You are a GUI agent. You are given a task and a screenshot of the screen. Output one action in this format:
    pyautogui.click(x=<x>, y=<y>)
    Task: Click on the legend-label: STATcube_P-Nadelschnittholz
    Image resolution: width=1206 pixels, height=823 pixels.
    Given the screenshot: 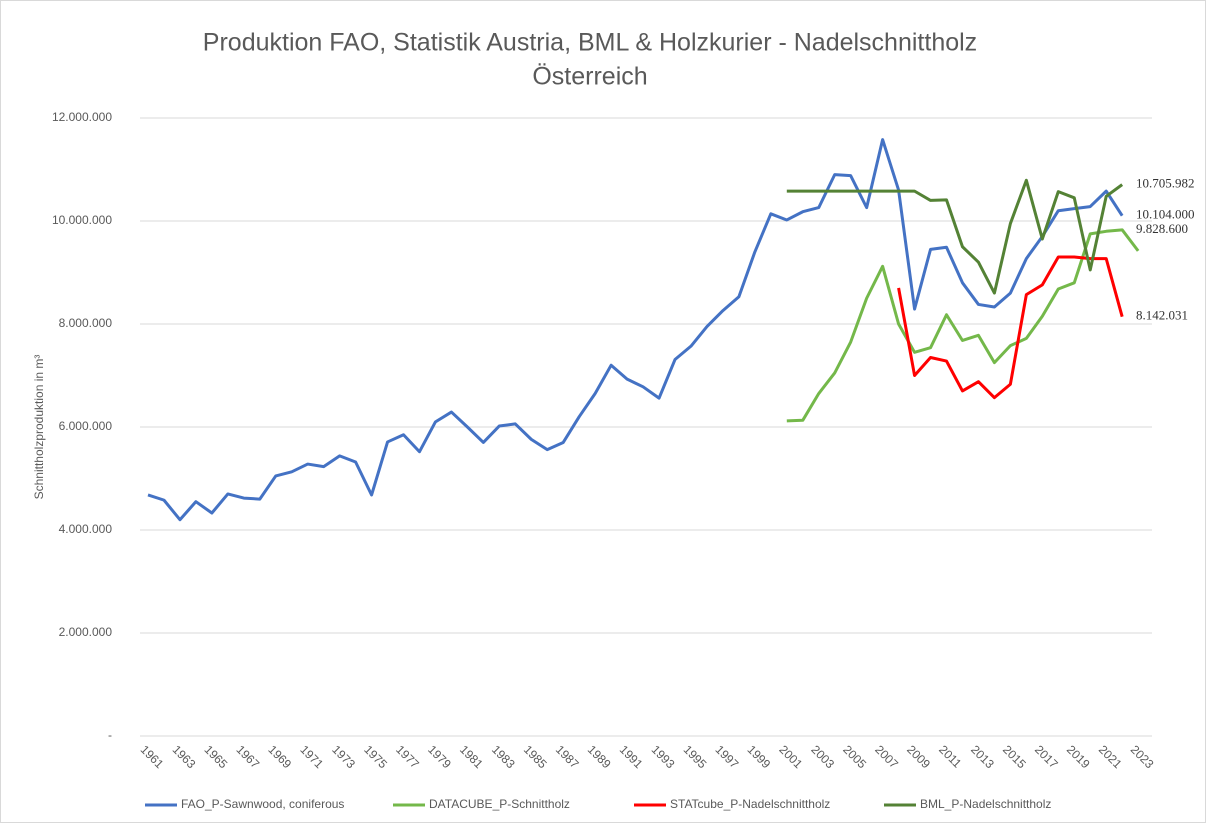 What is the action you would take?
    pyautogui.click(x=750, y=804)
    